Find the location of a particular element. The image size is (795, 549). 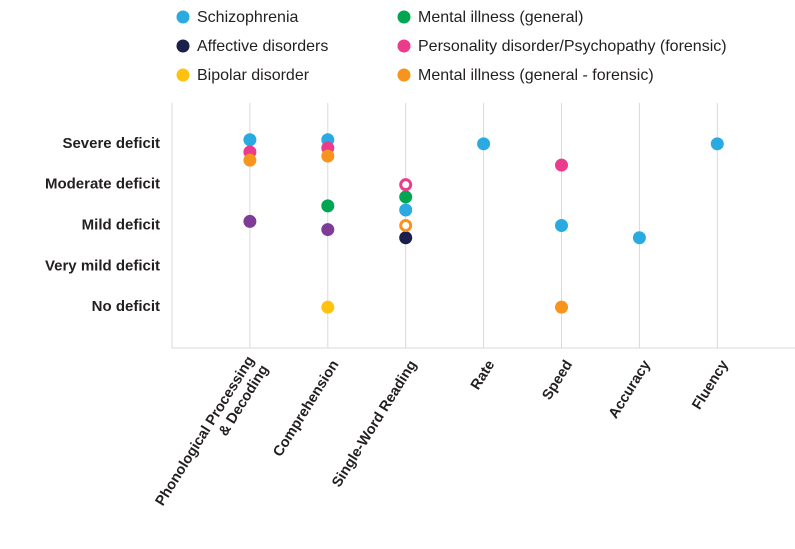

legend-label: Affective disorders is located at coordinates (262, 46).